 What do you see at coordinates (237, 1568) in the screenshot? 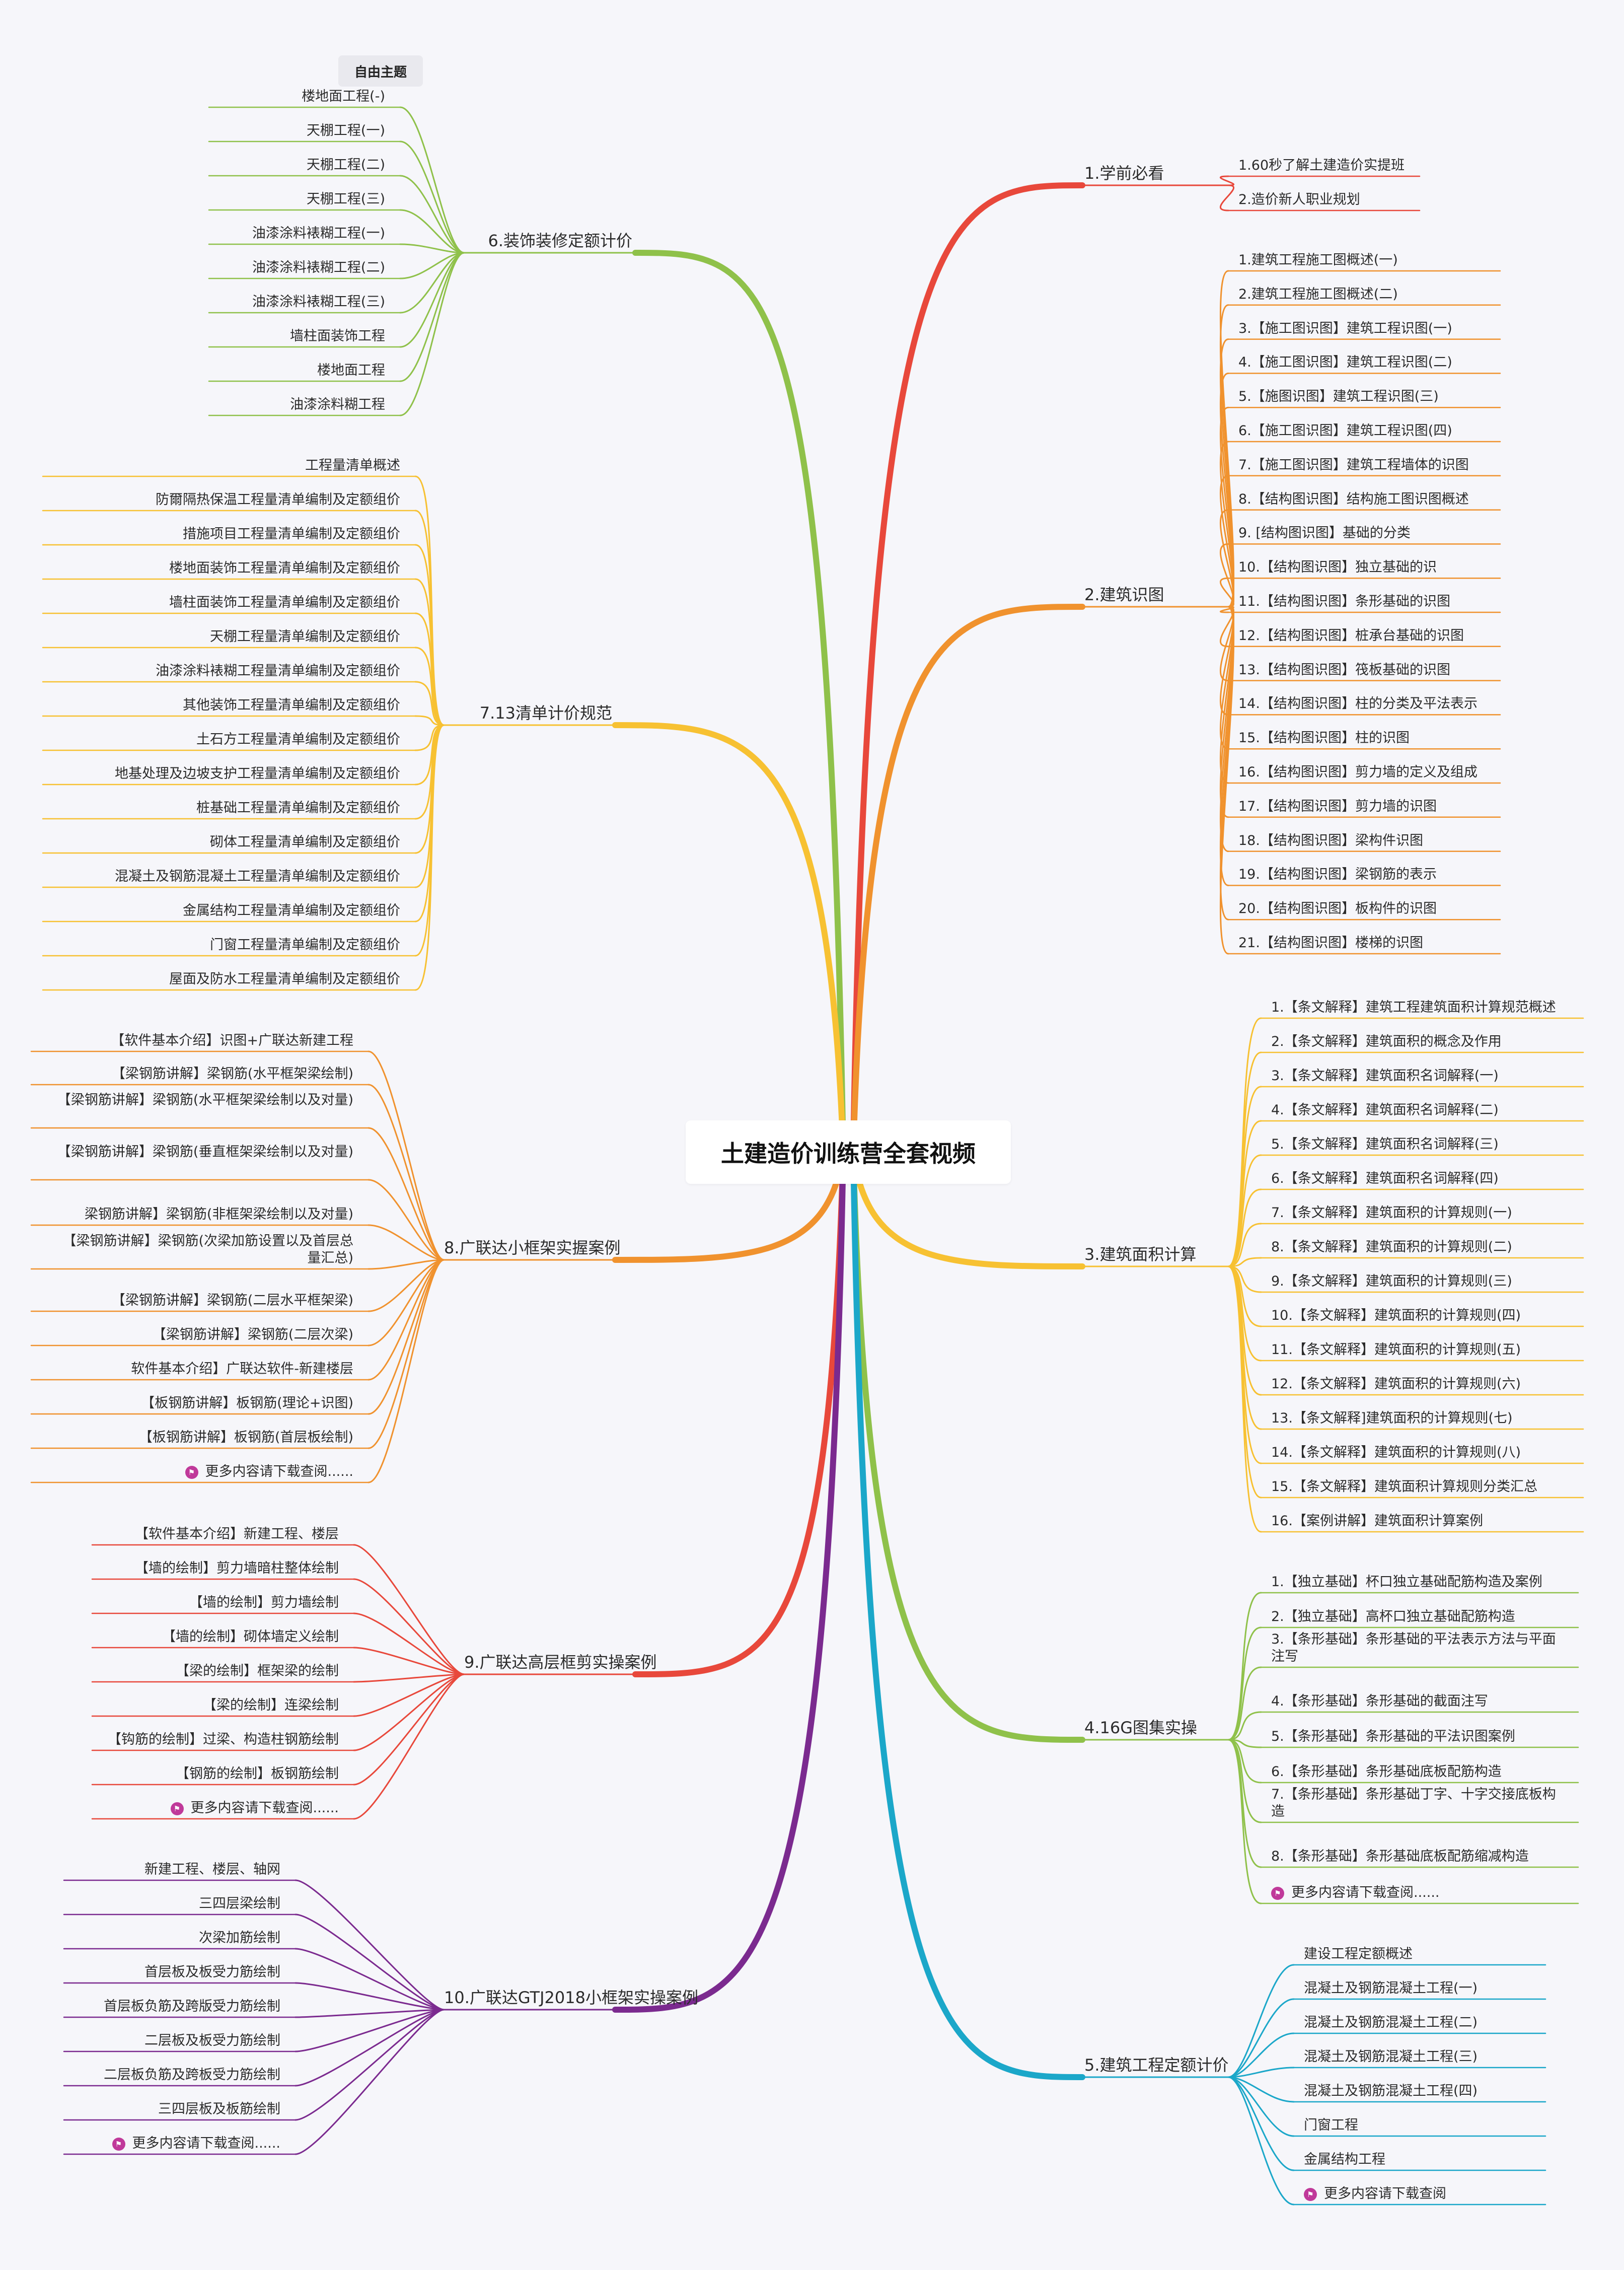
I see `child-topic: 【墙的绘制】剪力墙暗柱整体绘制` at bounding box center [237, 1568].